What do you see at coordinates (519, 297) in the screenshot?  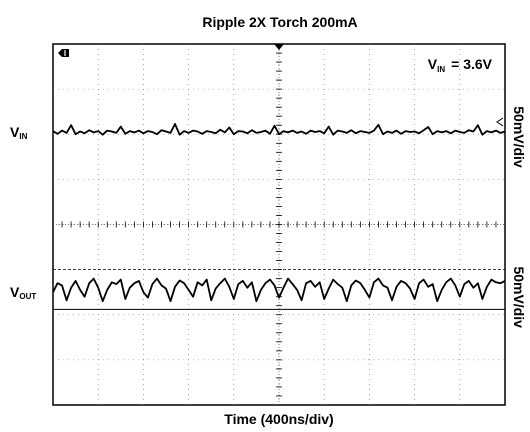 I see `scale-label-out: 50mV/div` at bounding box center [519, 297].